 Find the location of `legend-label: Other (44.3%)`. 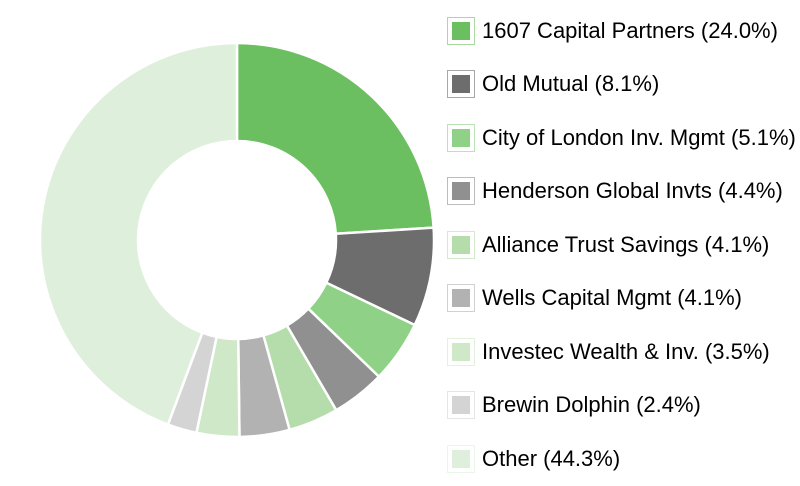

legend-label: Other (44.3%) is located at coordinates (551, 458).